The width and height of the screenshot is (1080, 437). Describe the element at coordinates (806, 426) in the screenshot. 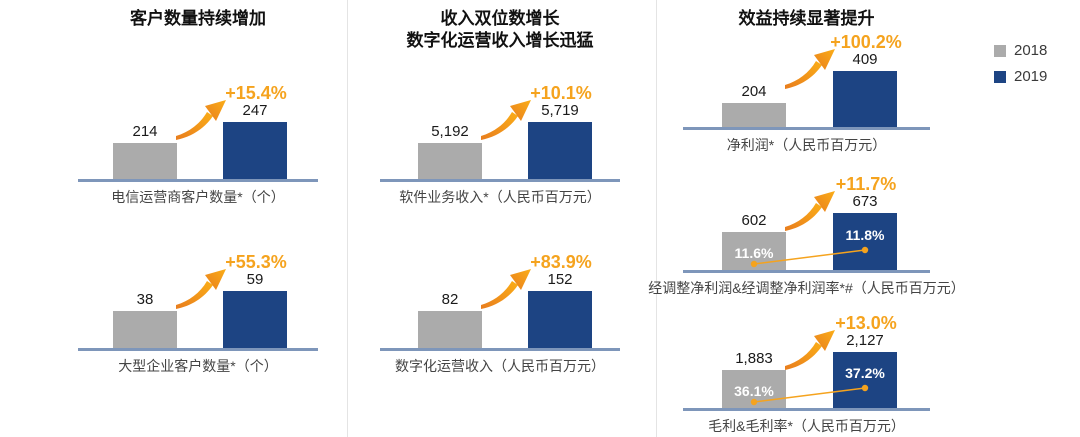

I see `chart-caption: 毛利&毛利率*（人民币百万元）` at that location.